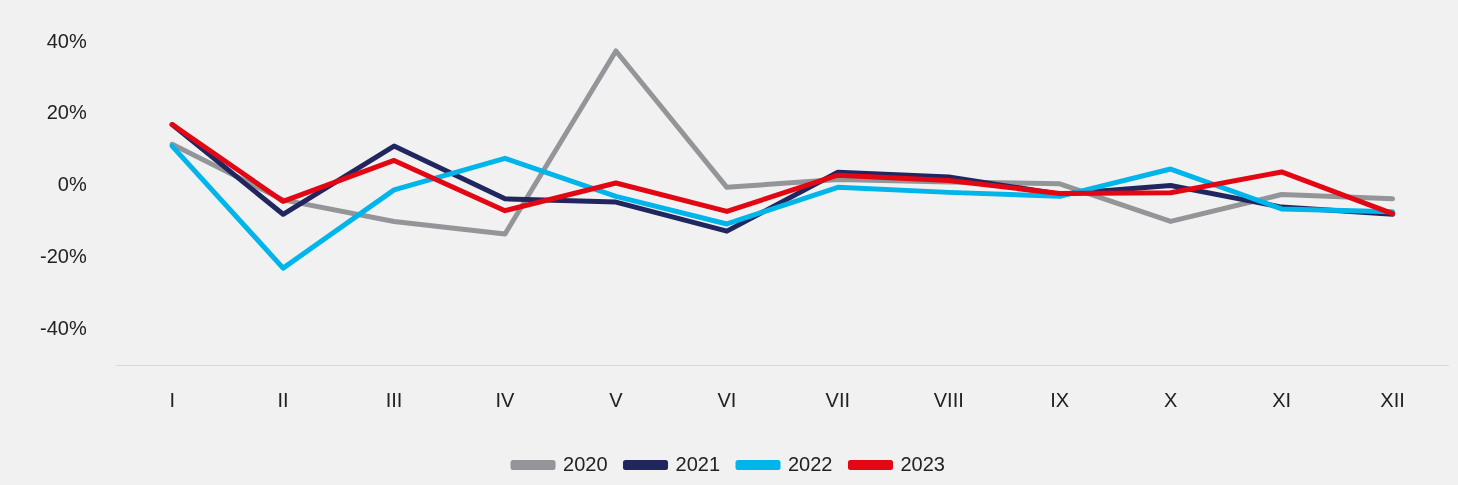 This screenshot has width=1458, height=485. Describe the element at coordinates (63, 255) in the screenshot. I see `y-tick-label: -20%` at that location.